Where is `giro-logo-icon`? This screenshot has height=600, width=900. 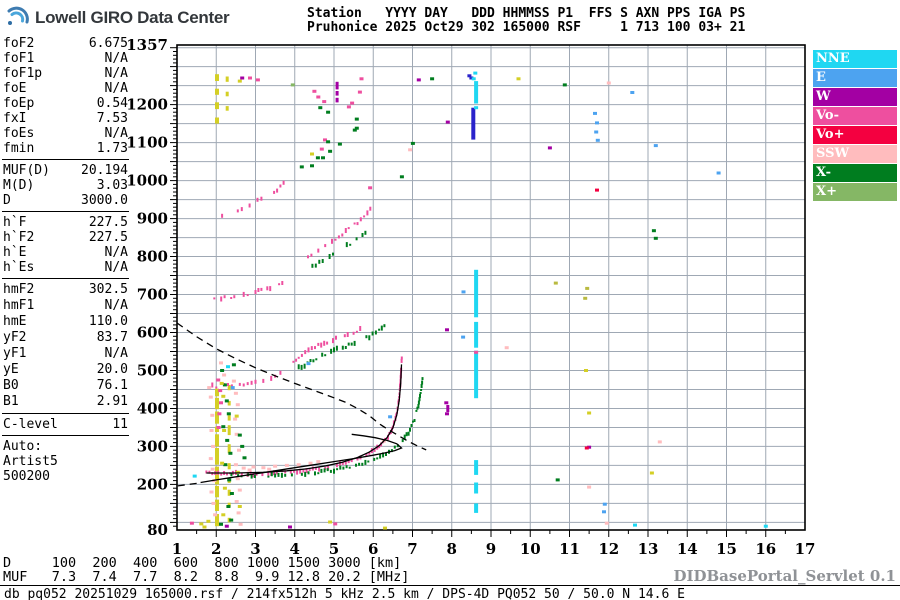 giro-logo-icon is located at coordinates (18, 15).